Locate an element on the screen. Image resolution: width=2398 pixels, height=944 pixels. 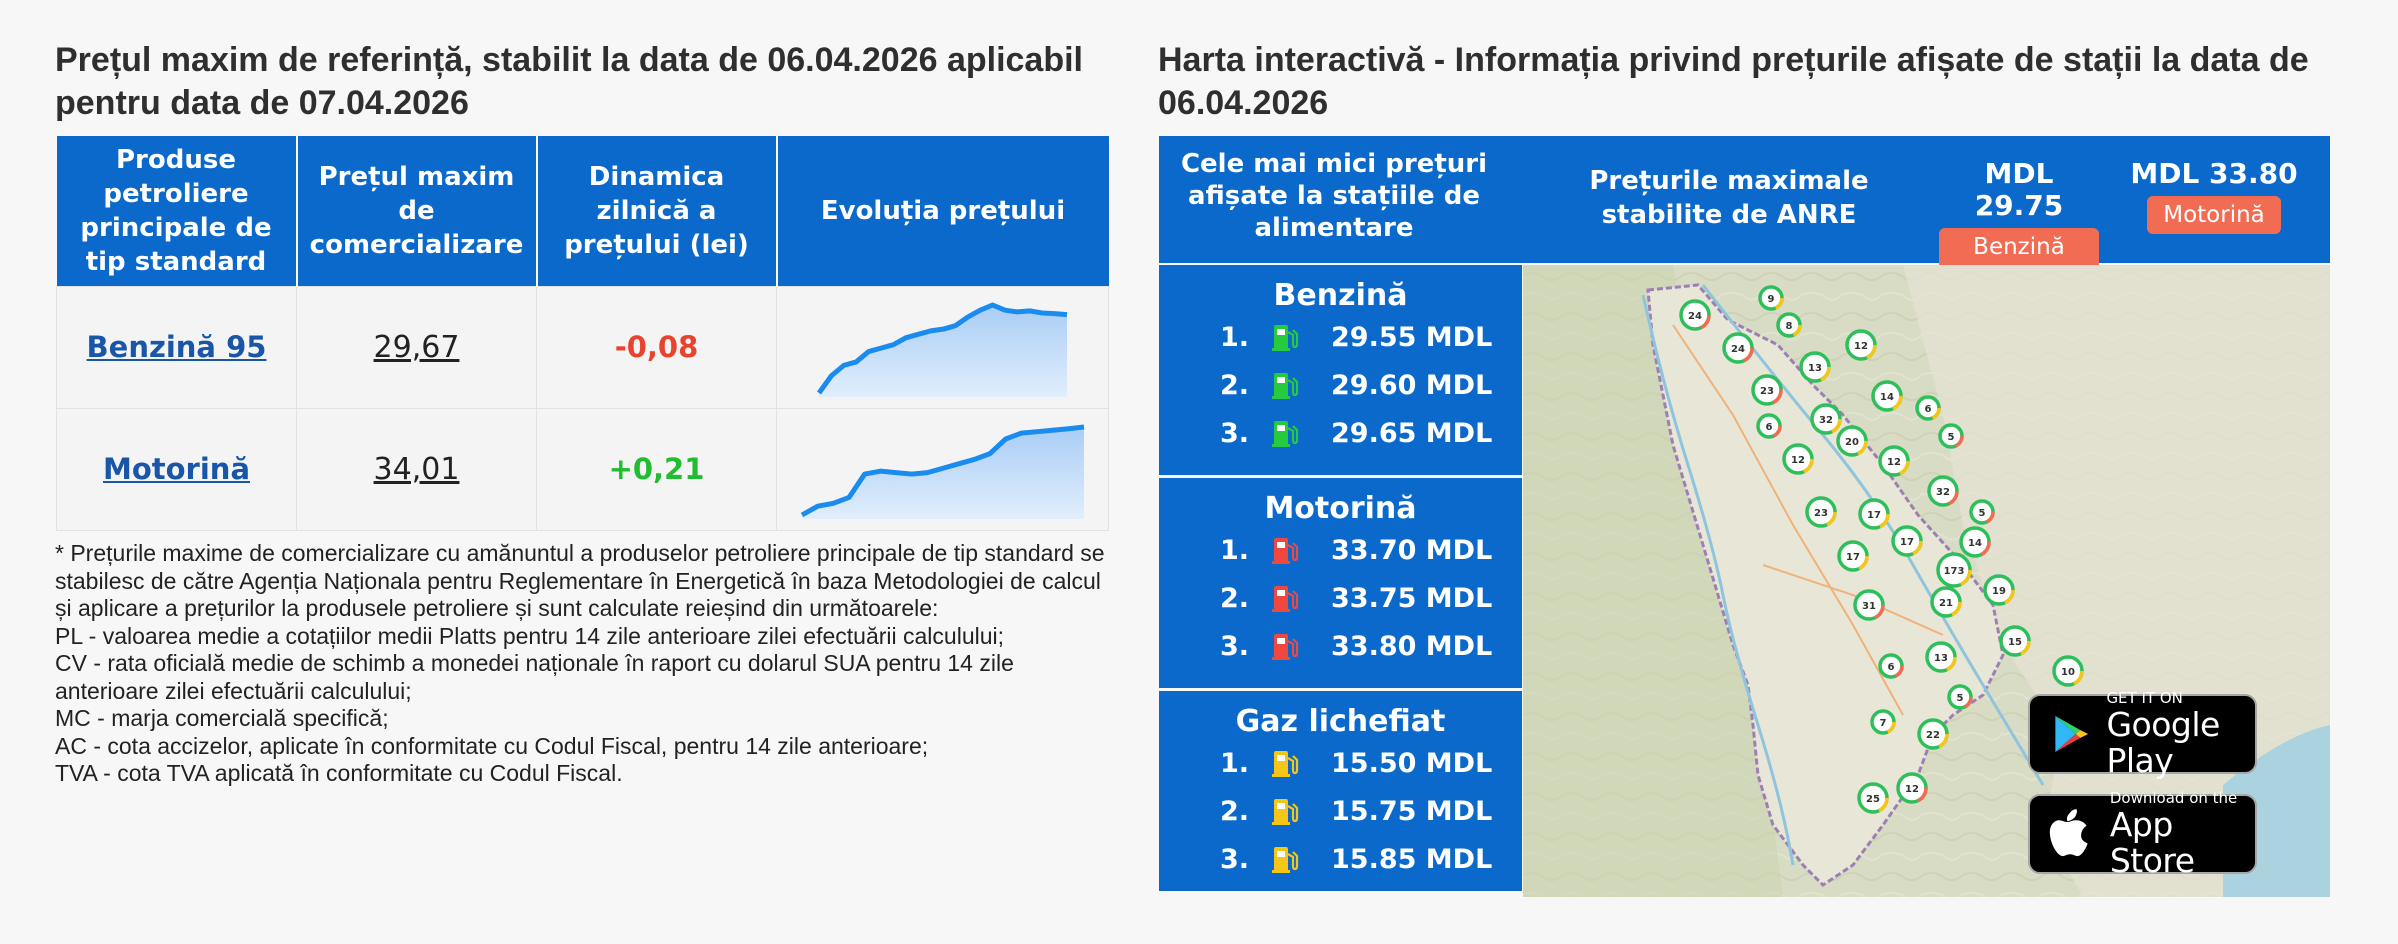
list-item: 2. 29.60 MDL is located at coordinates (1340, 385).